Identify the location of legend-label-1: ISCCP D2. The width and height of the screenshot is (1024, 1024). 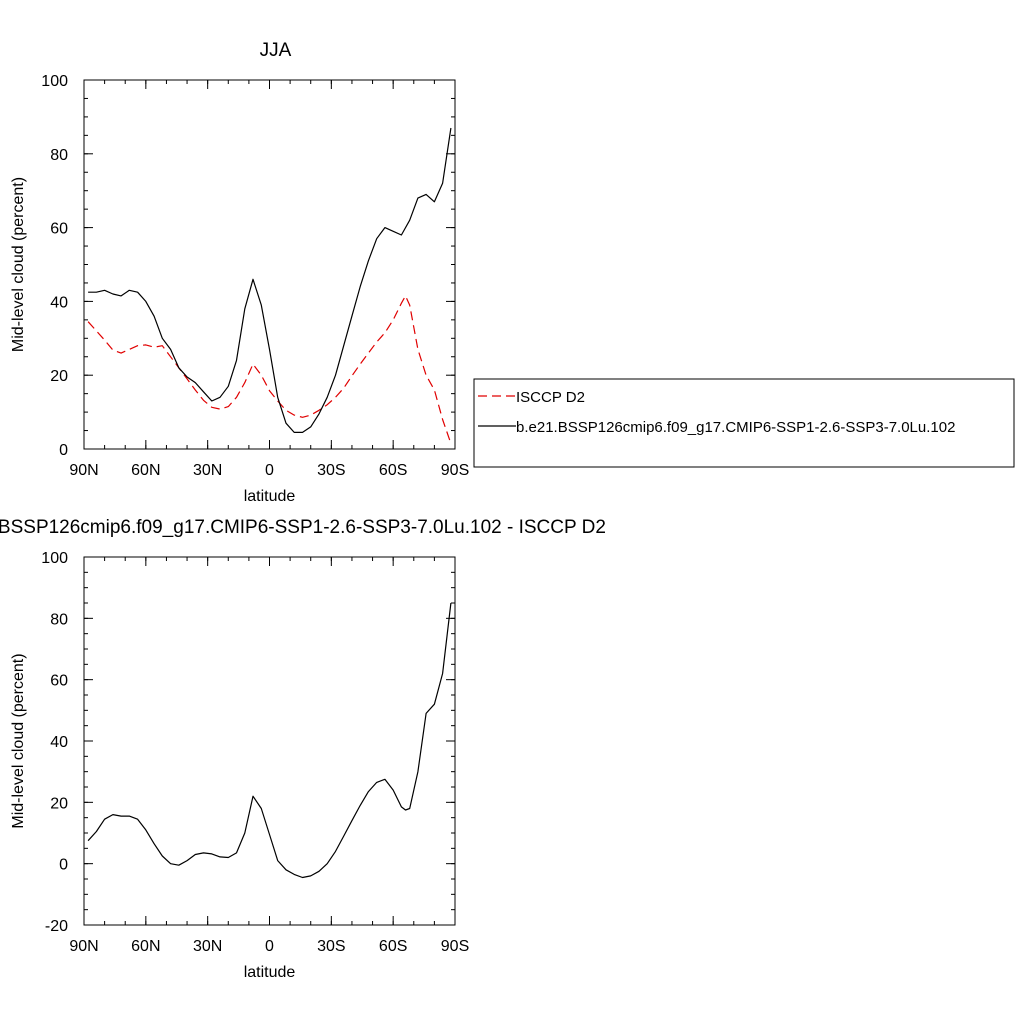
(550, 397).